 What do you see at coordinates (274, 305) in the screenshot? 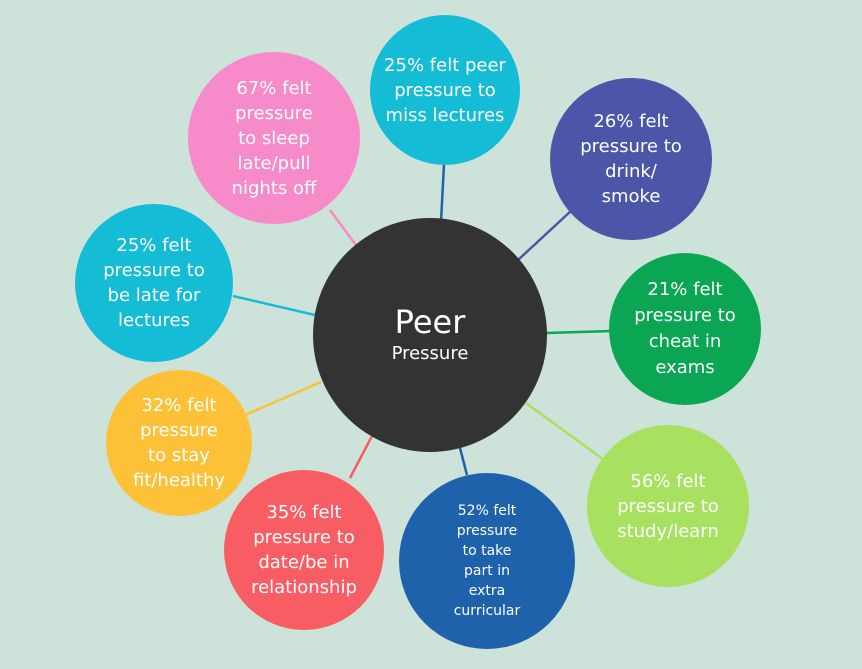
I see `connector-late-lectures` at bounding box center [274, 305].